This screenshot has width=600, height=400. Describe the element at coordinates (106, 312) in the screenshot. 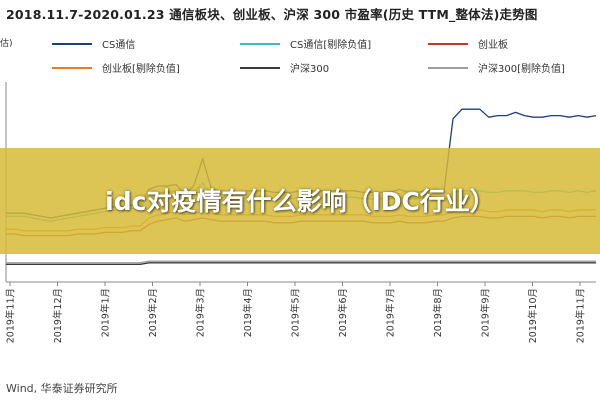

I see `x-tick-label: 2019年1月` at that location.